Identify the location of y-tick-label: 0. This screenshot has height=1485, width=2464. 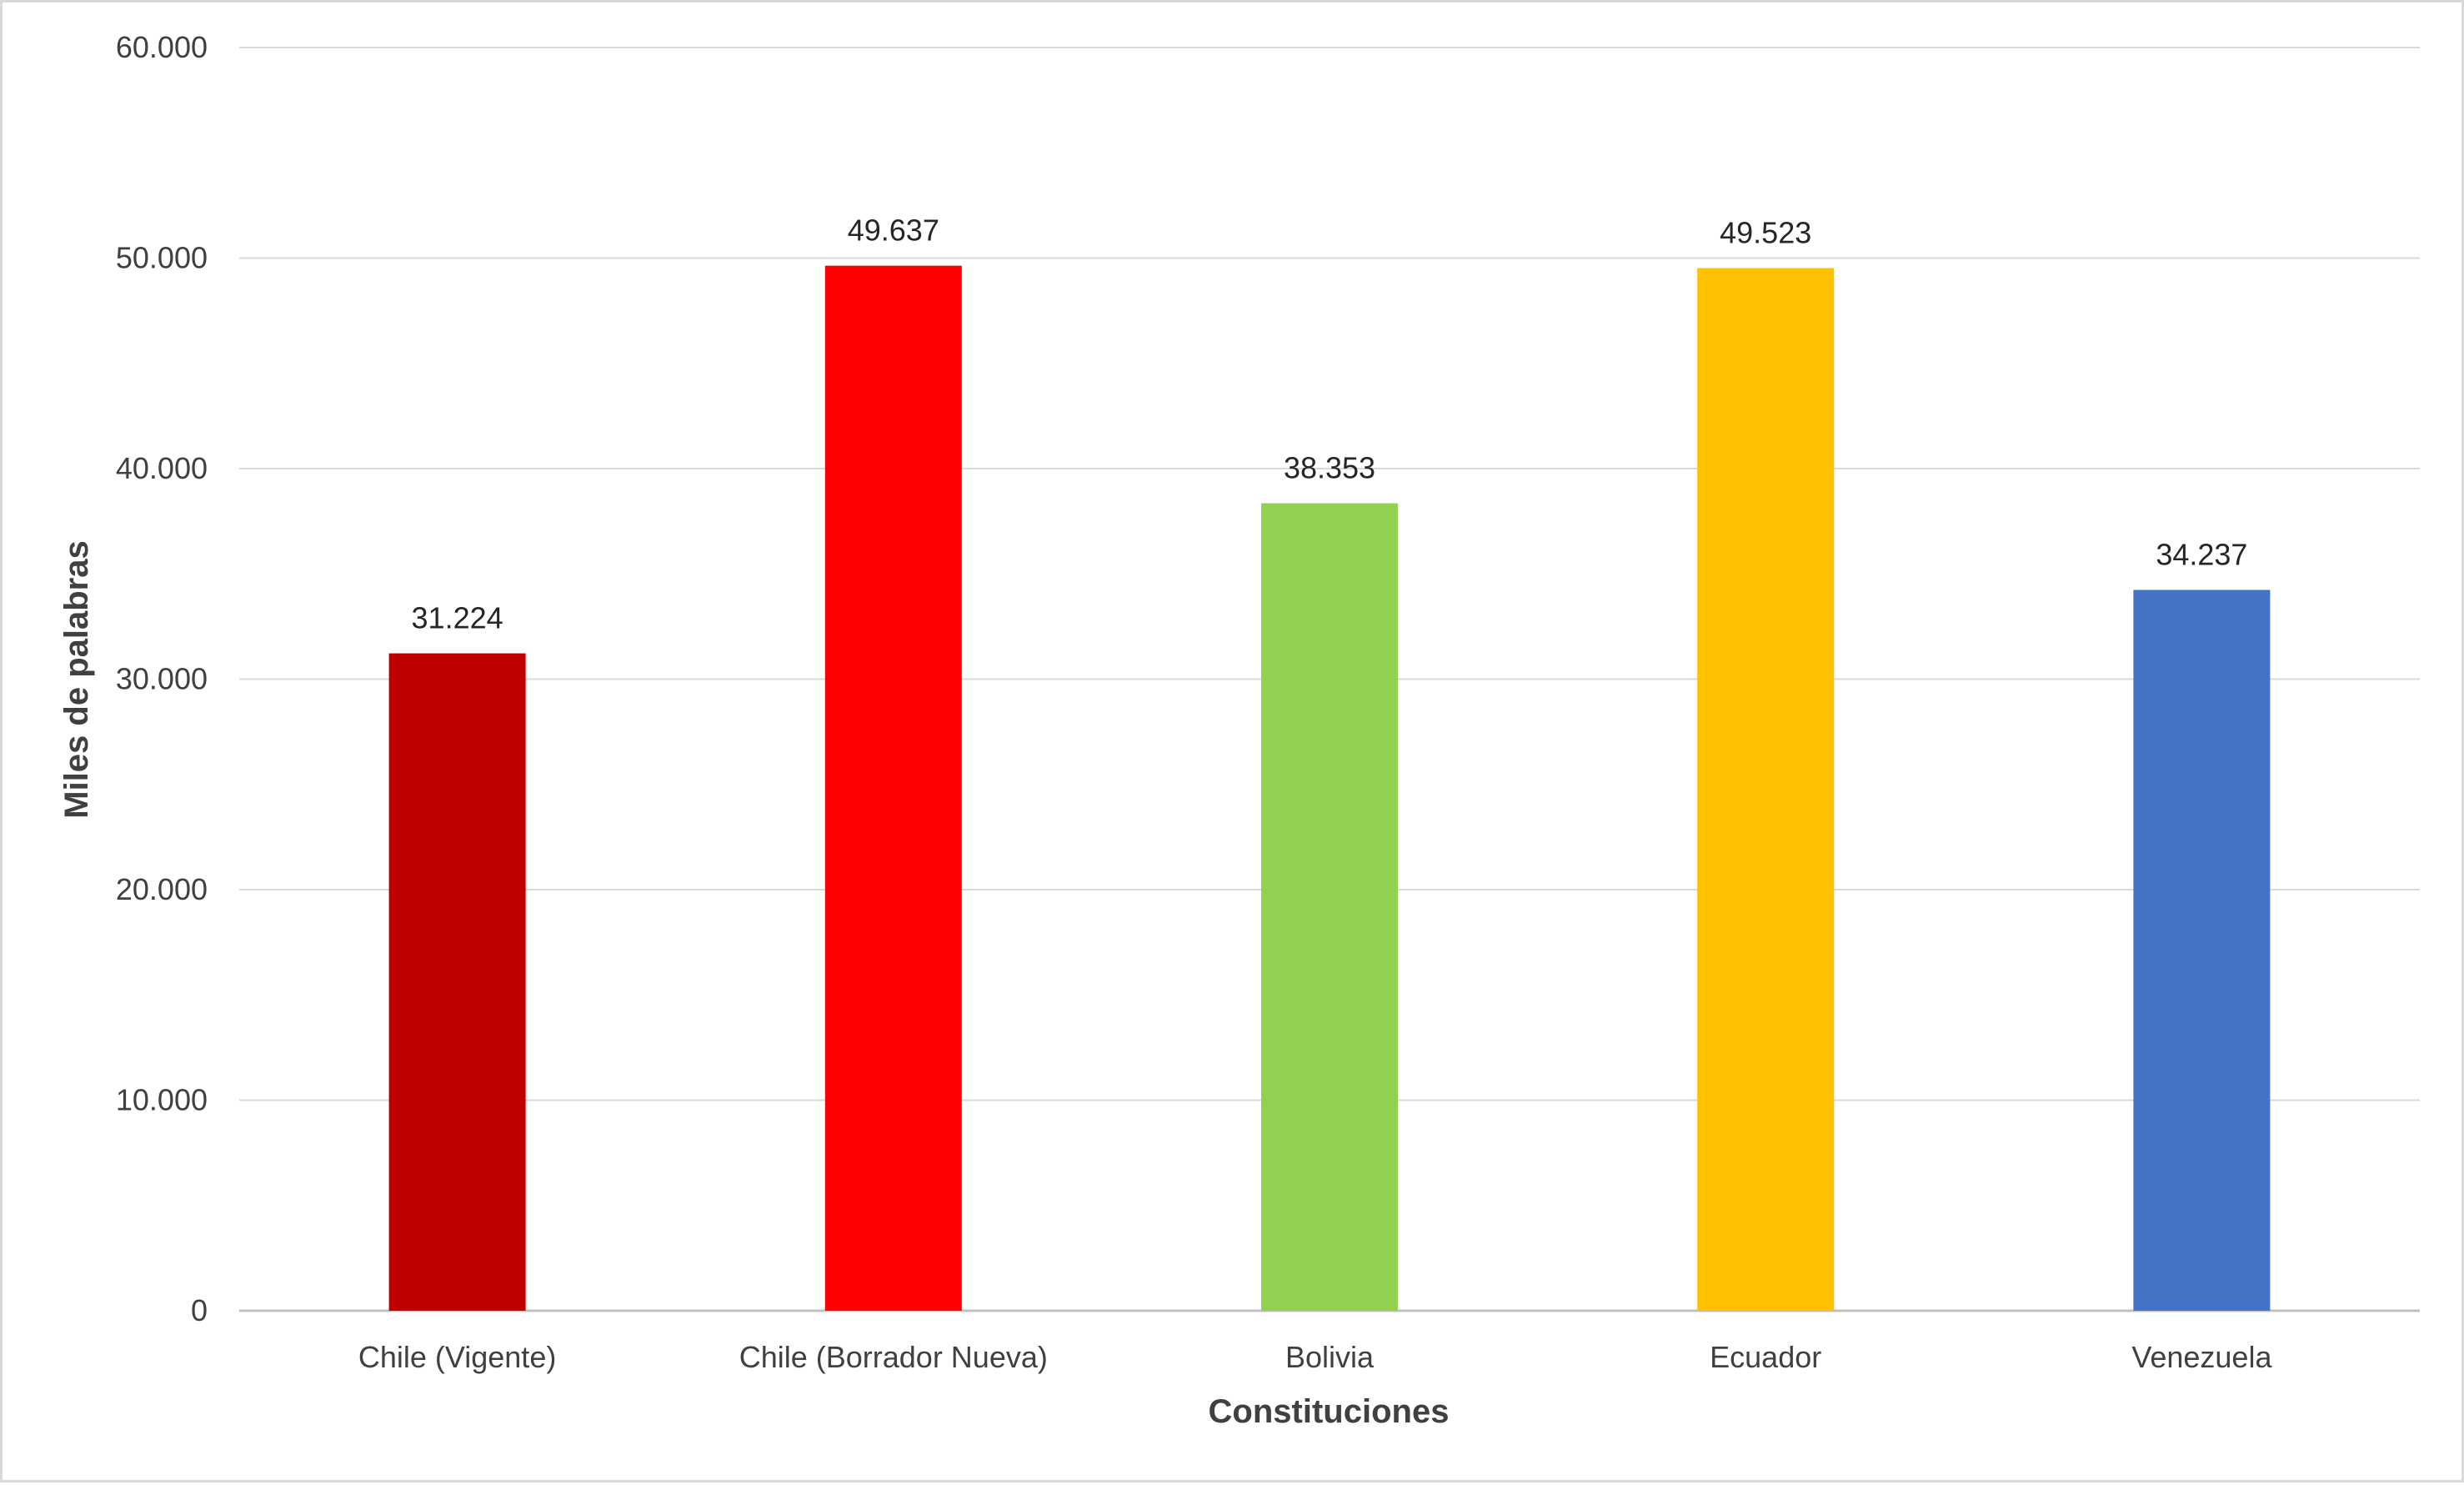
(200, 1310).